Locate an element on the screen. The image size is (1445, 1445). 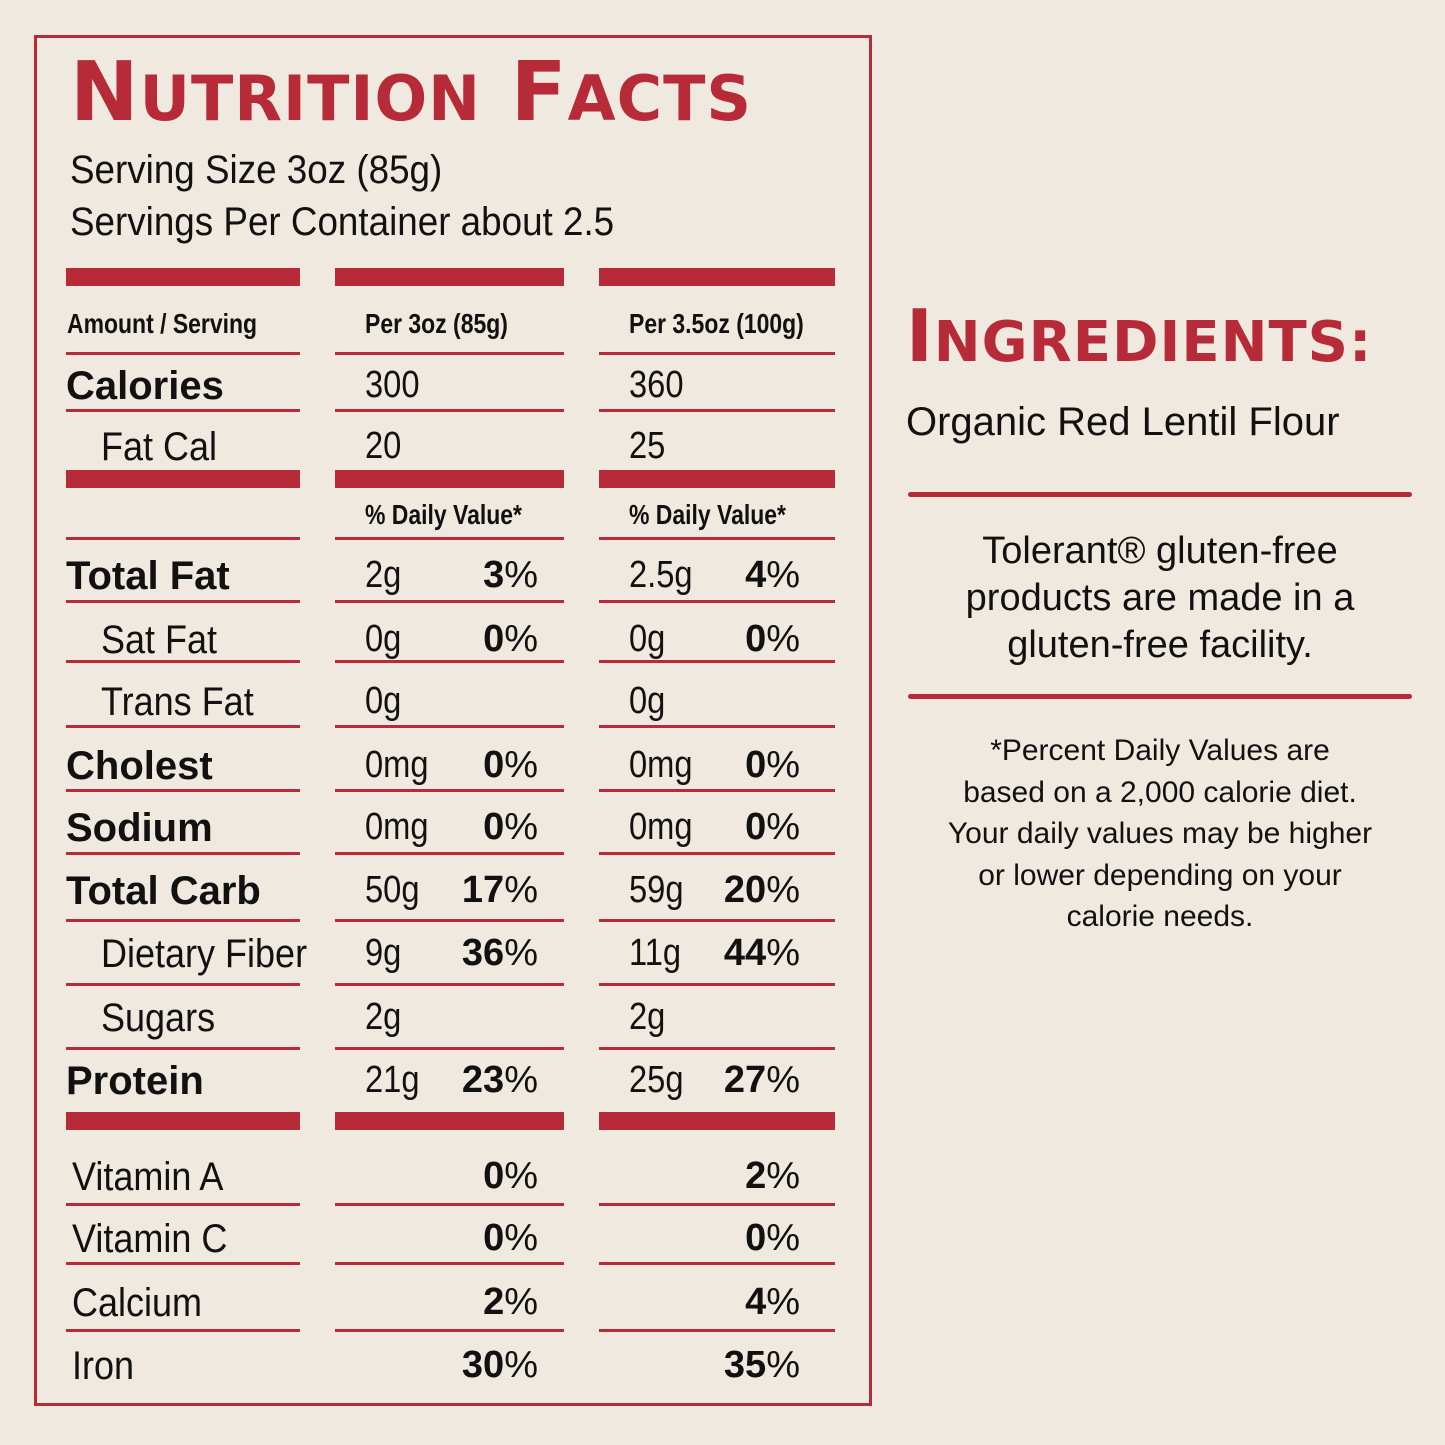
vitamin-a-dv-100g-sign: % is located at coordinates (783, 1176).